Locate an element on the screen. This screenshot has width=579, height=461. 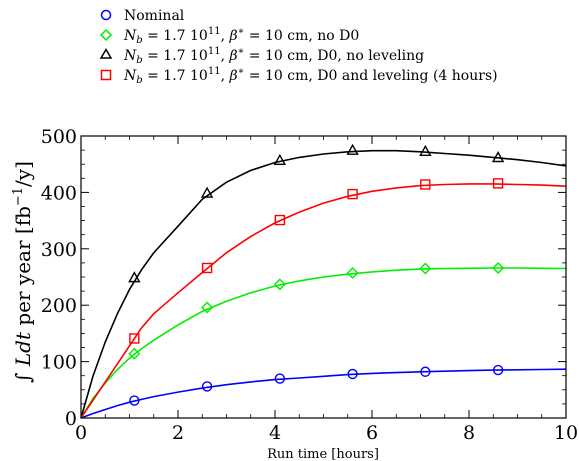
legend-label-no-d0: Nb = 1.7 1011, β∗ = 10 cm, no D0 is located at coordinates (241, 36).